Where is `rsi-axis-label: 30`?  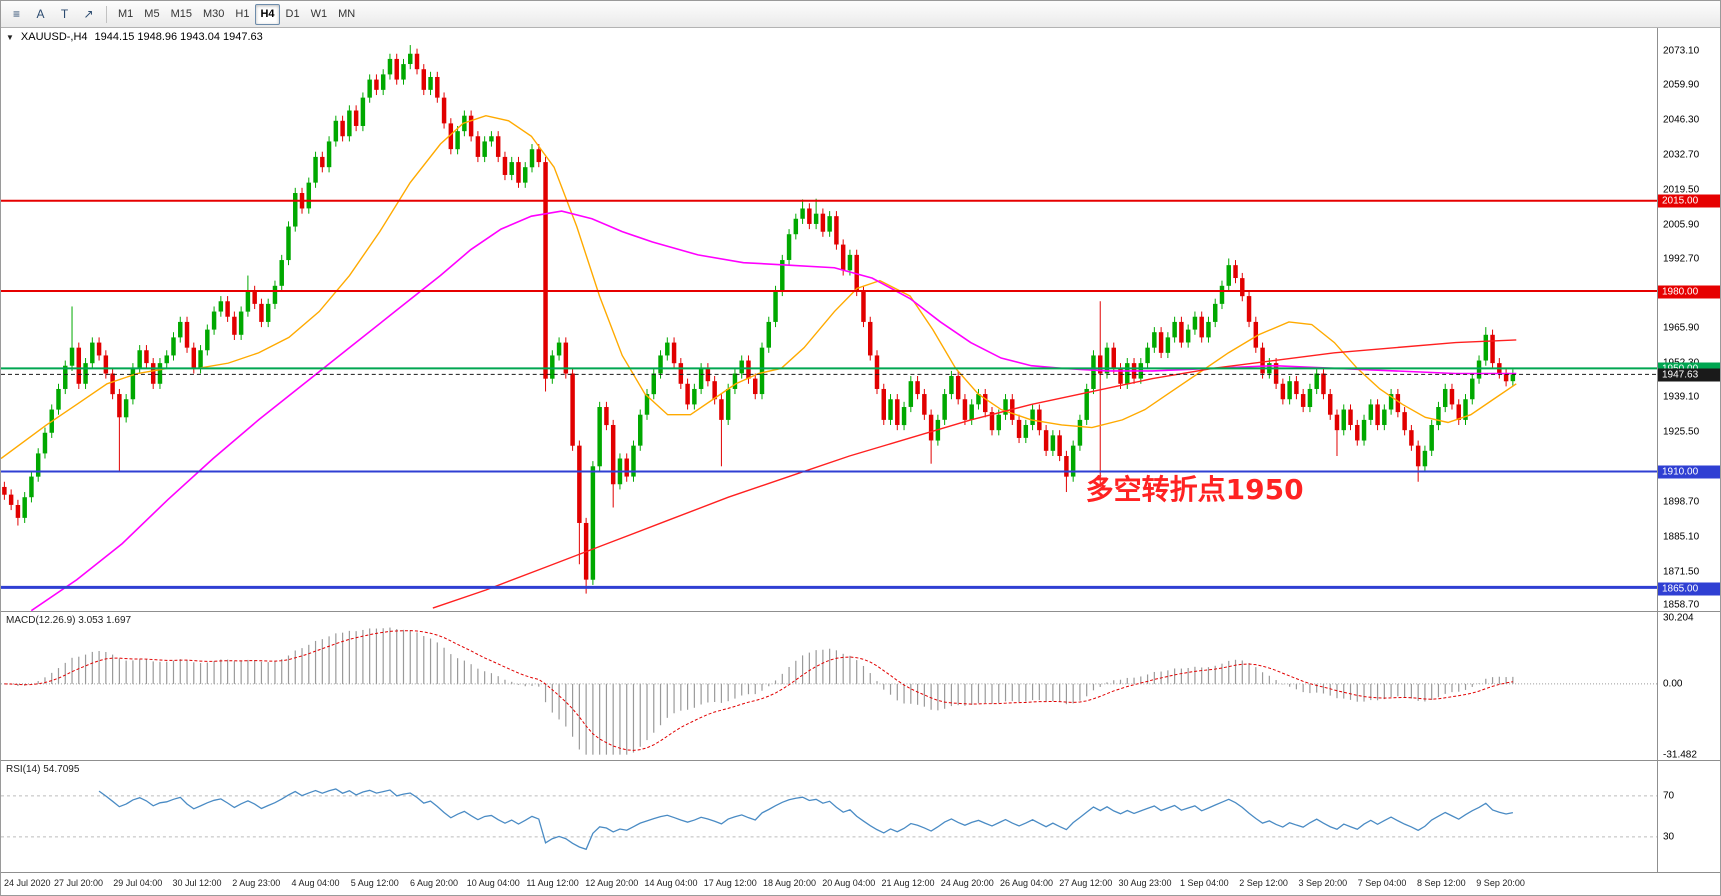
rsi-axis-label: 30 is located at coordinates (1669, 837).